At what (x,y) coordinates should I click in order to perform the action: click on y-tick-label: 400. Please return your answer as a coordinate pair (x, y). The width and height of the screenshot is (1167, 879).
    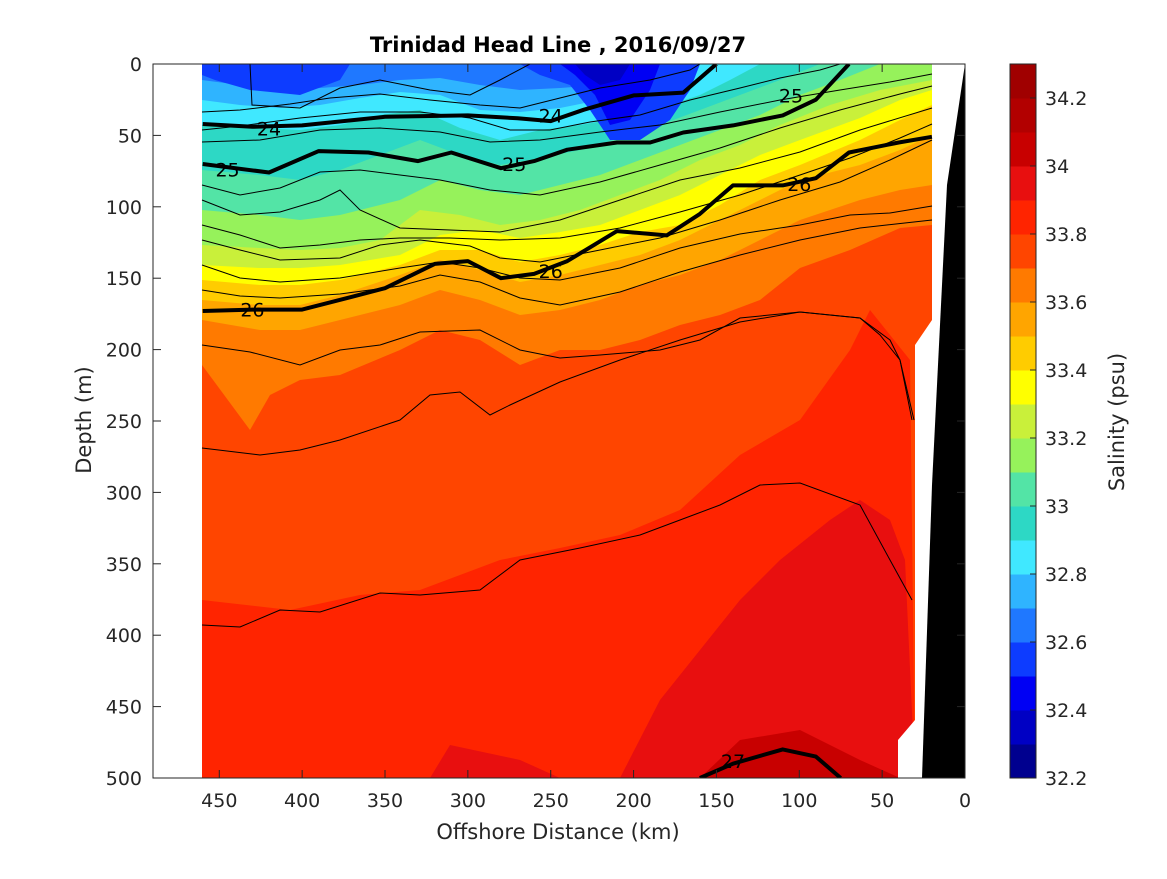
    Looking at the image, I should click on (124, 636).